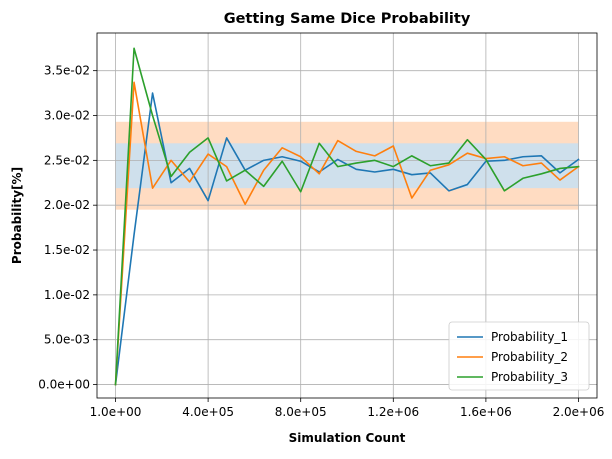 This screenshot has height=459, width=612. What do you see at coordinates (579, 412) in the screenshot?
I see `x-tick-label: 2.0e+06` at bounding box center [579, 412].